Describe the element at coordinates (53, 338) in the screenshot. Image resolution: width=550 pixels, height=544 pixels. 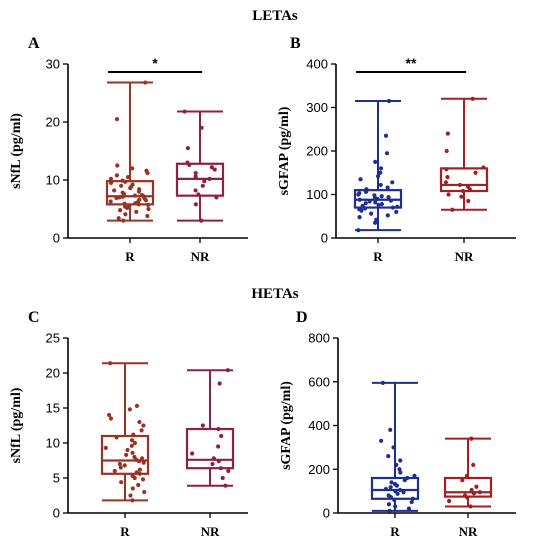
I see `y-tick-label: 25` at that location.